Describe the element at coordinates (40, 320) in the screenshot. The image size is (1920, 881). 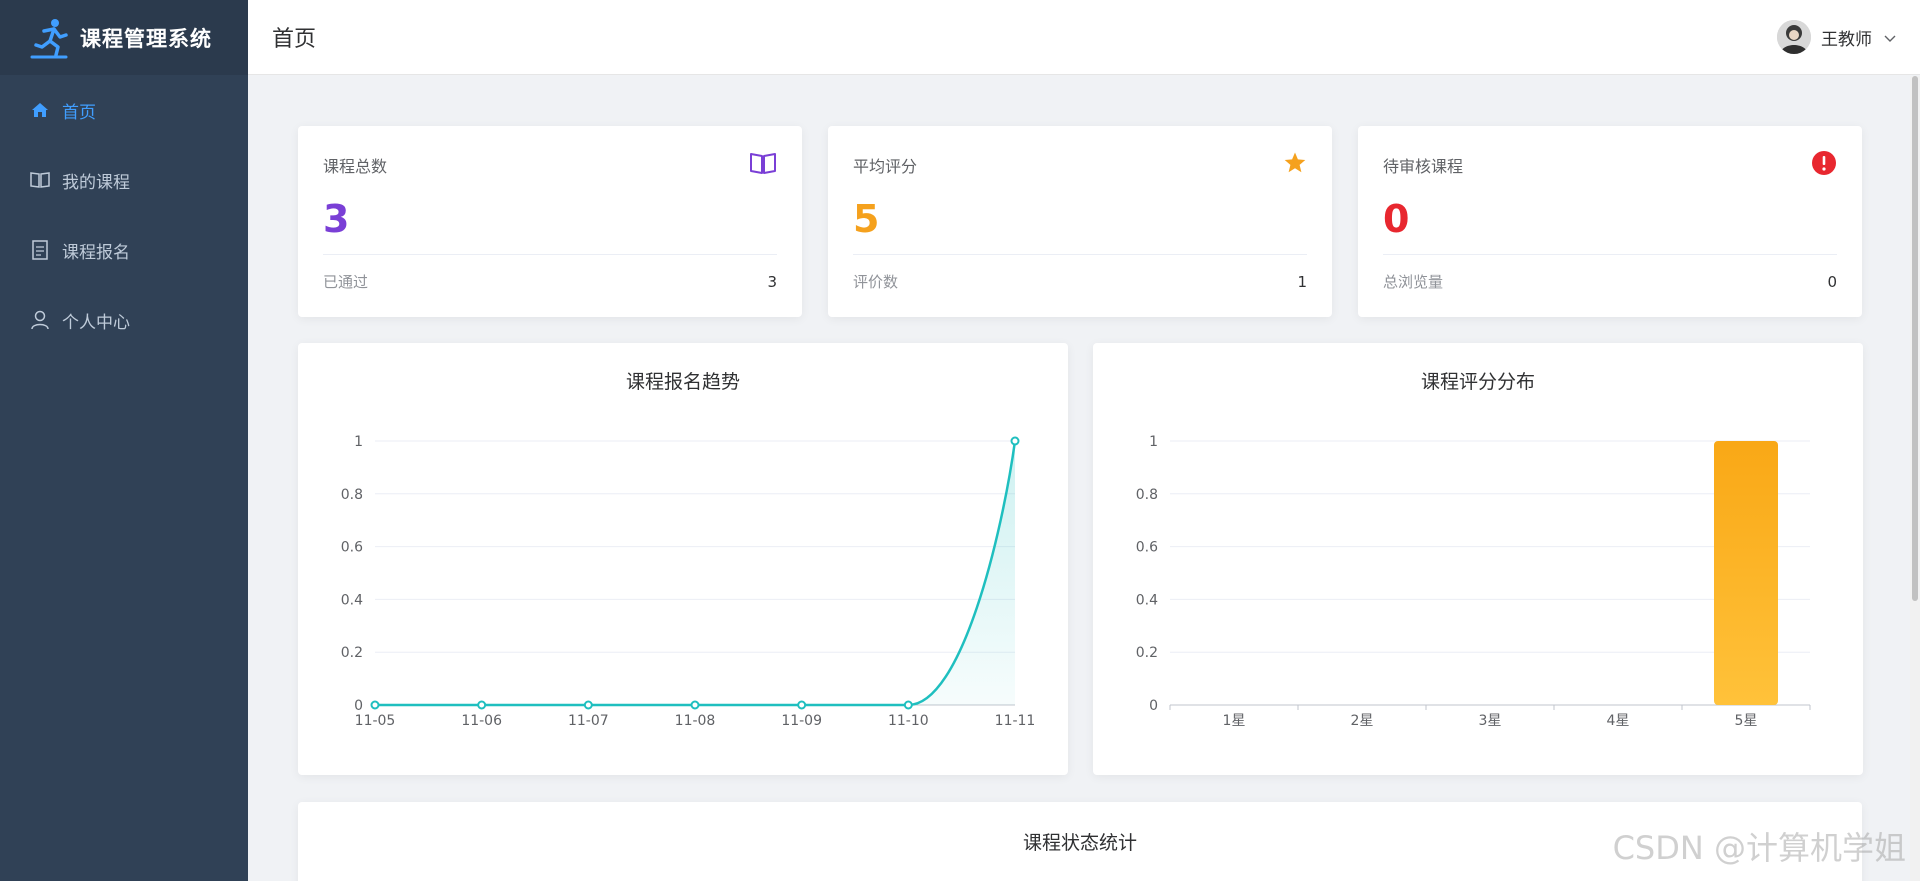
I see `user-icon` at that location.